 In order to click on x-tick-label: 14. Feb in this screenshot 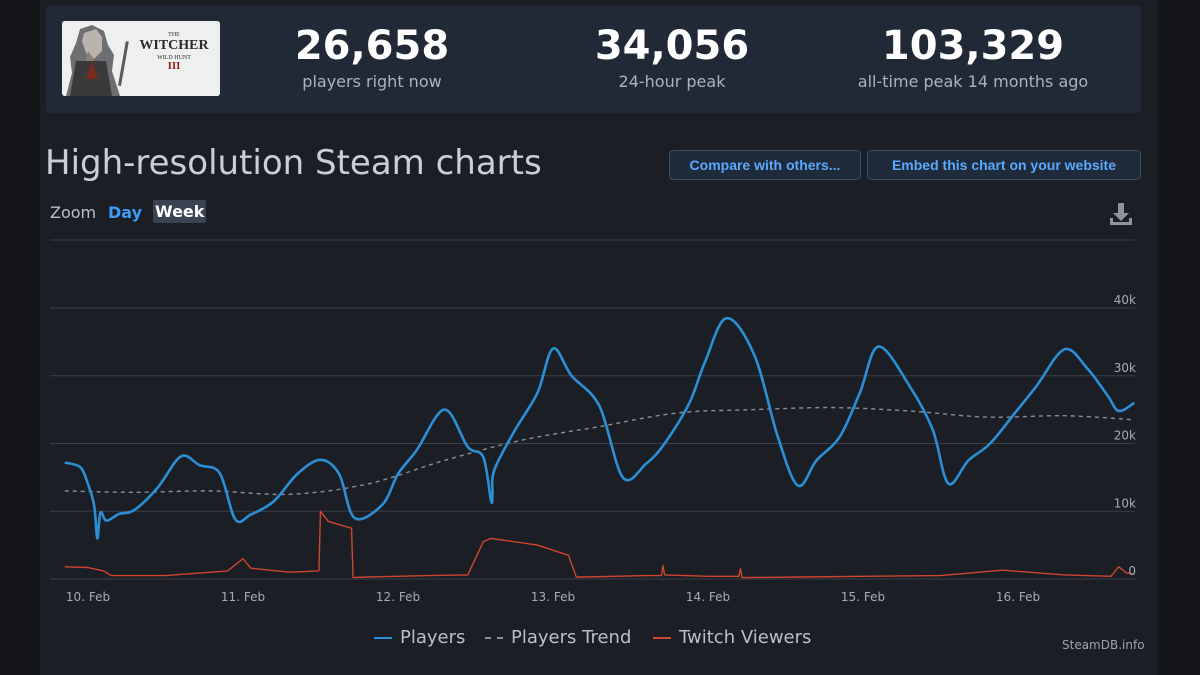, I will do `click(708, 597)`.